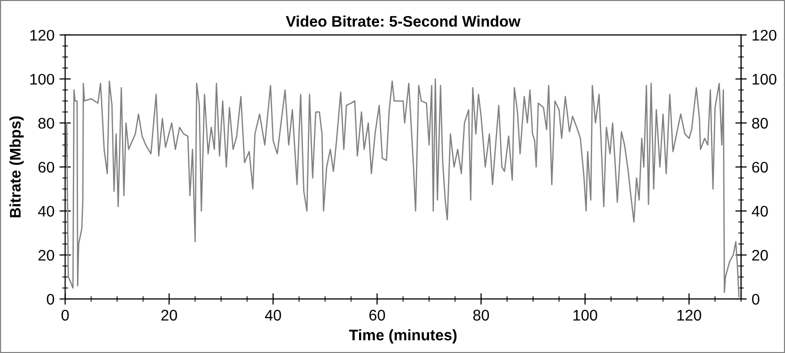 The image size is (785, 353). I want to click on x-tick-label: 120, so click(689, 315).